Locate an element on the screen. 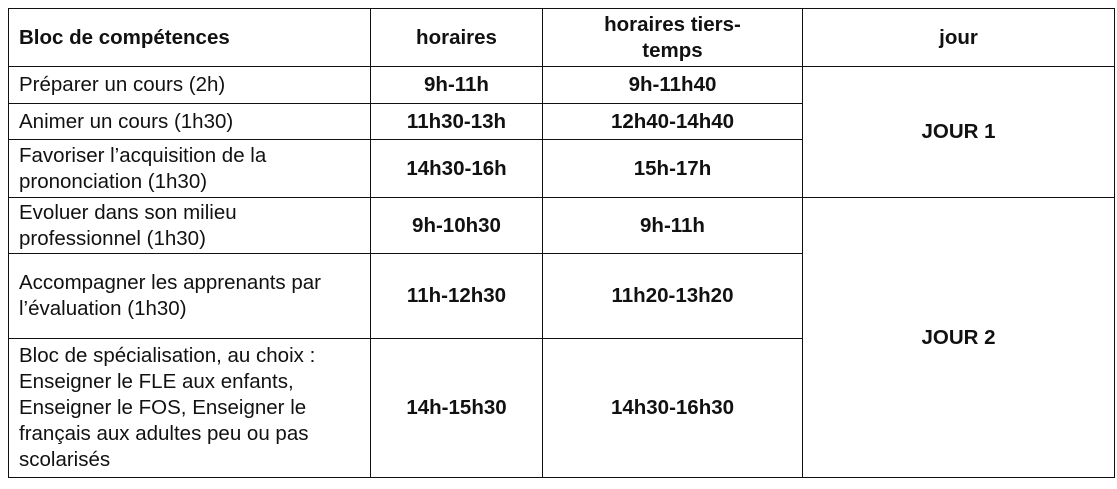 This screenshot has width=1117, height=489. extra-time-cell: 14h30-16h30 is located at coordinates (672, 408).